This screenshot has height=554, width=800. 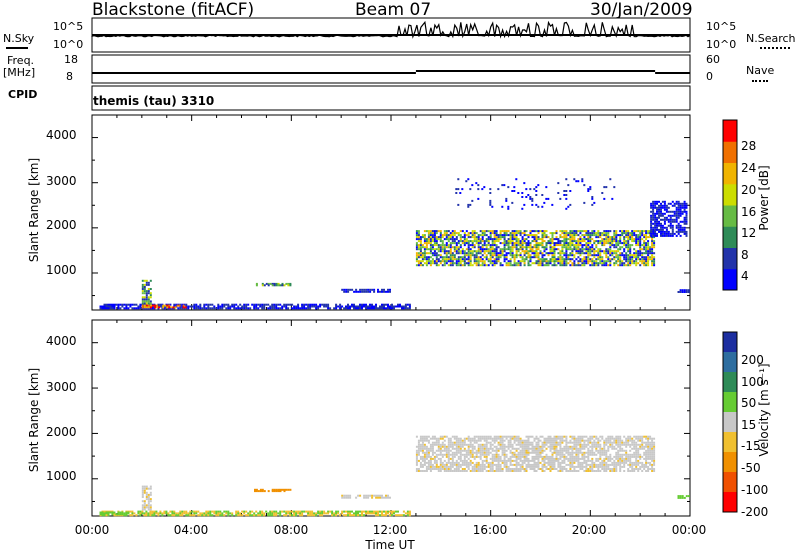 I want to click on top-timeseries, so click(x=391, y=47).